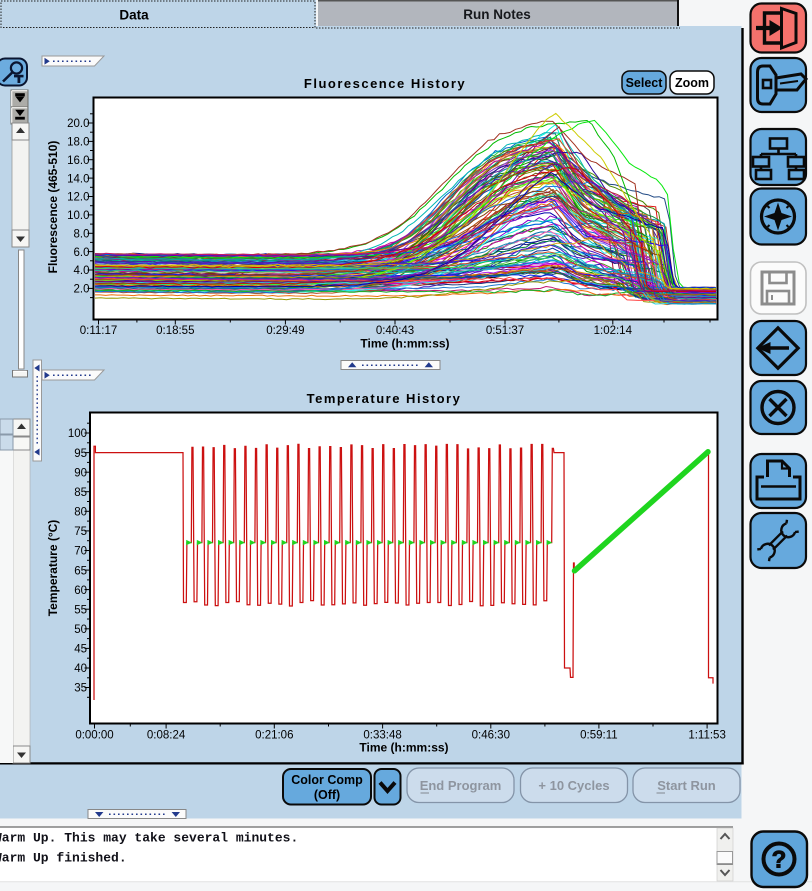 This screenshot has width=812, height=891. I want to click on svg-text: 0:33:48, so click(382, 736).